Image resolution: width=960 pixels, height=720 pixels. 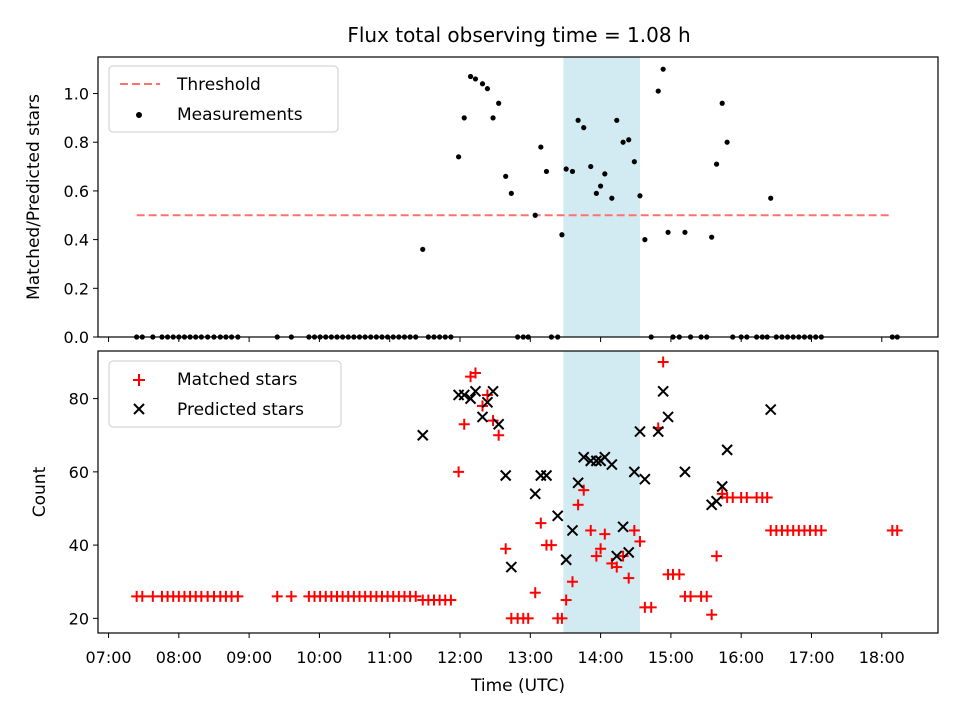 What do you see at coordinates (601, 657) in the screenshot?
I see `x-tick-label: 14:00` at bounding box center [601, 657].